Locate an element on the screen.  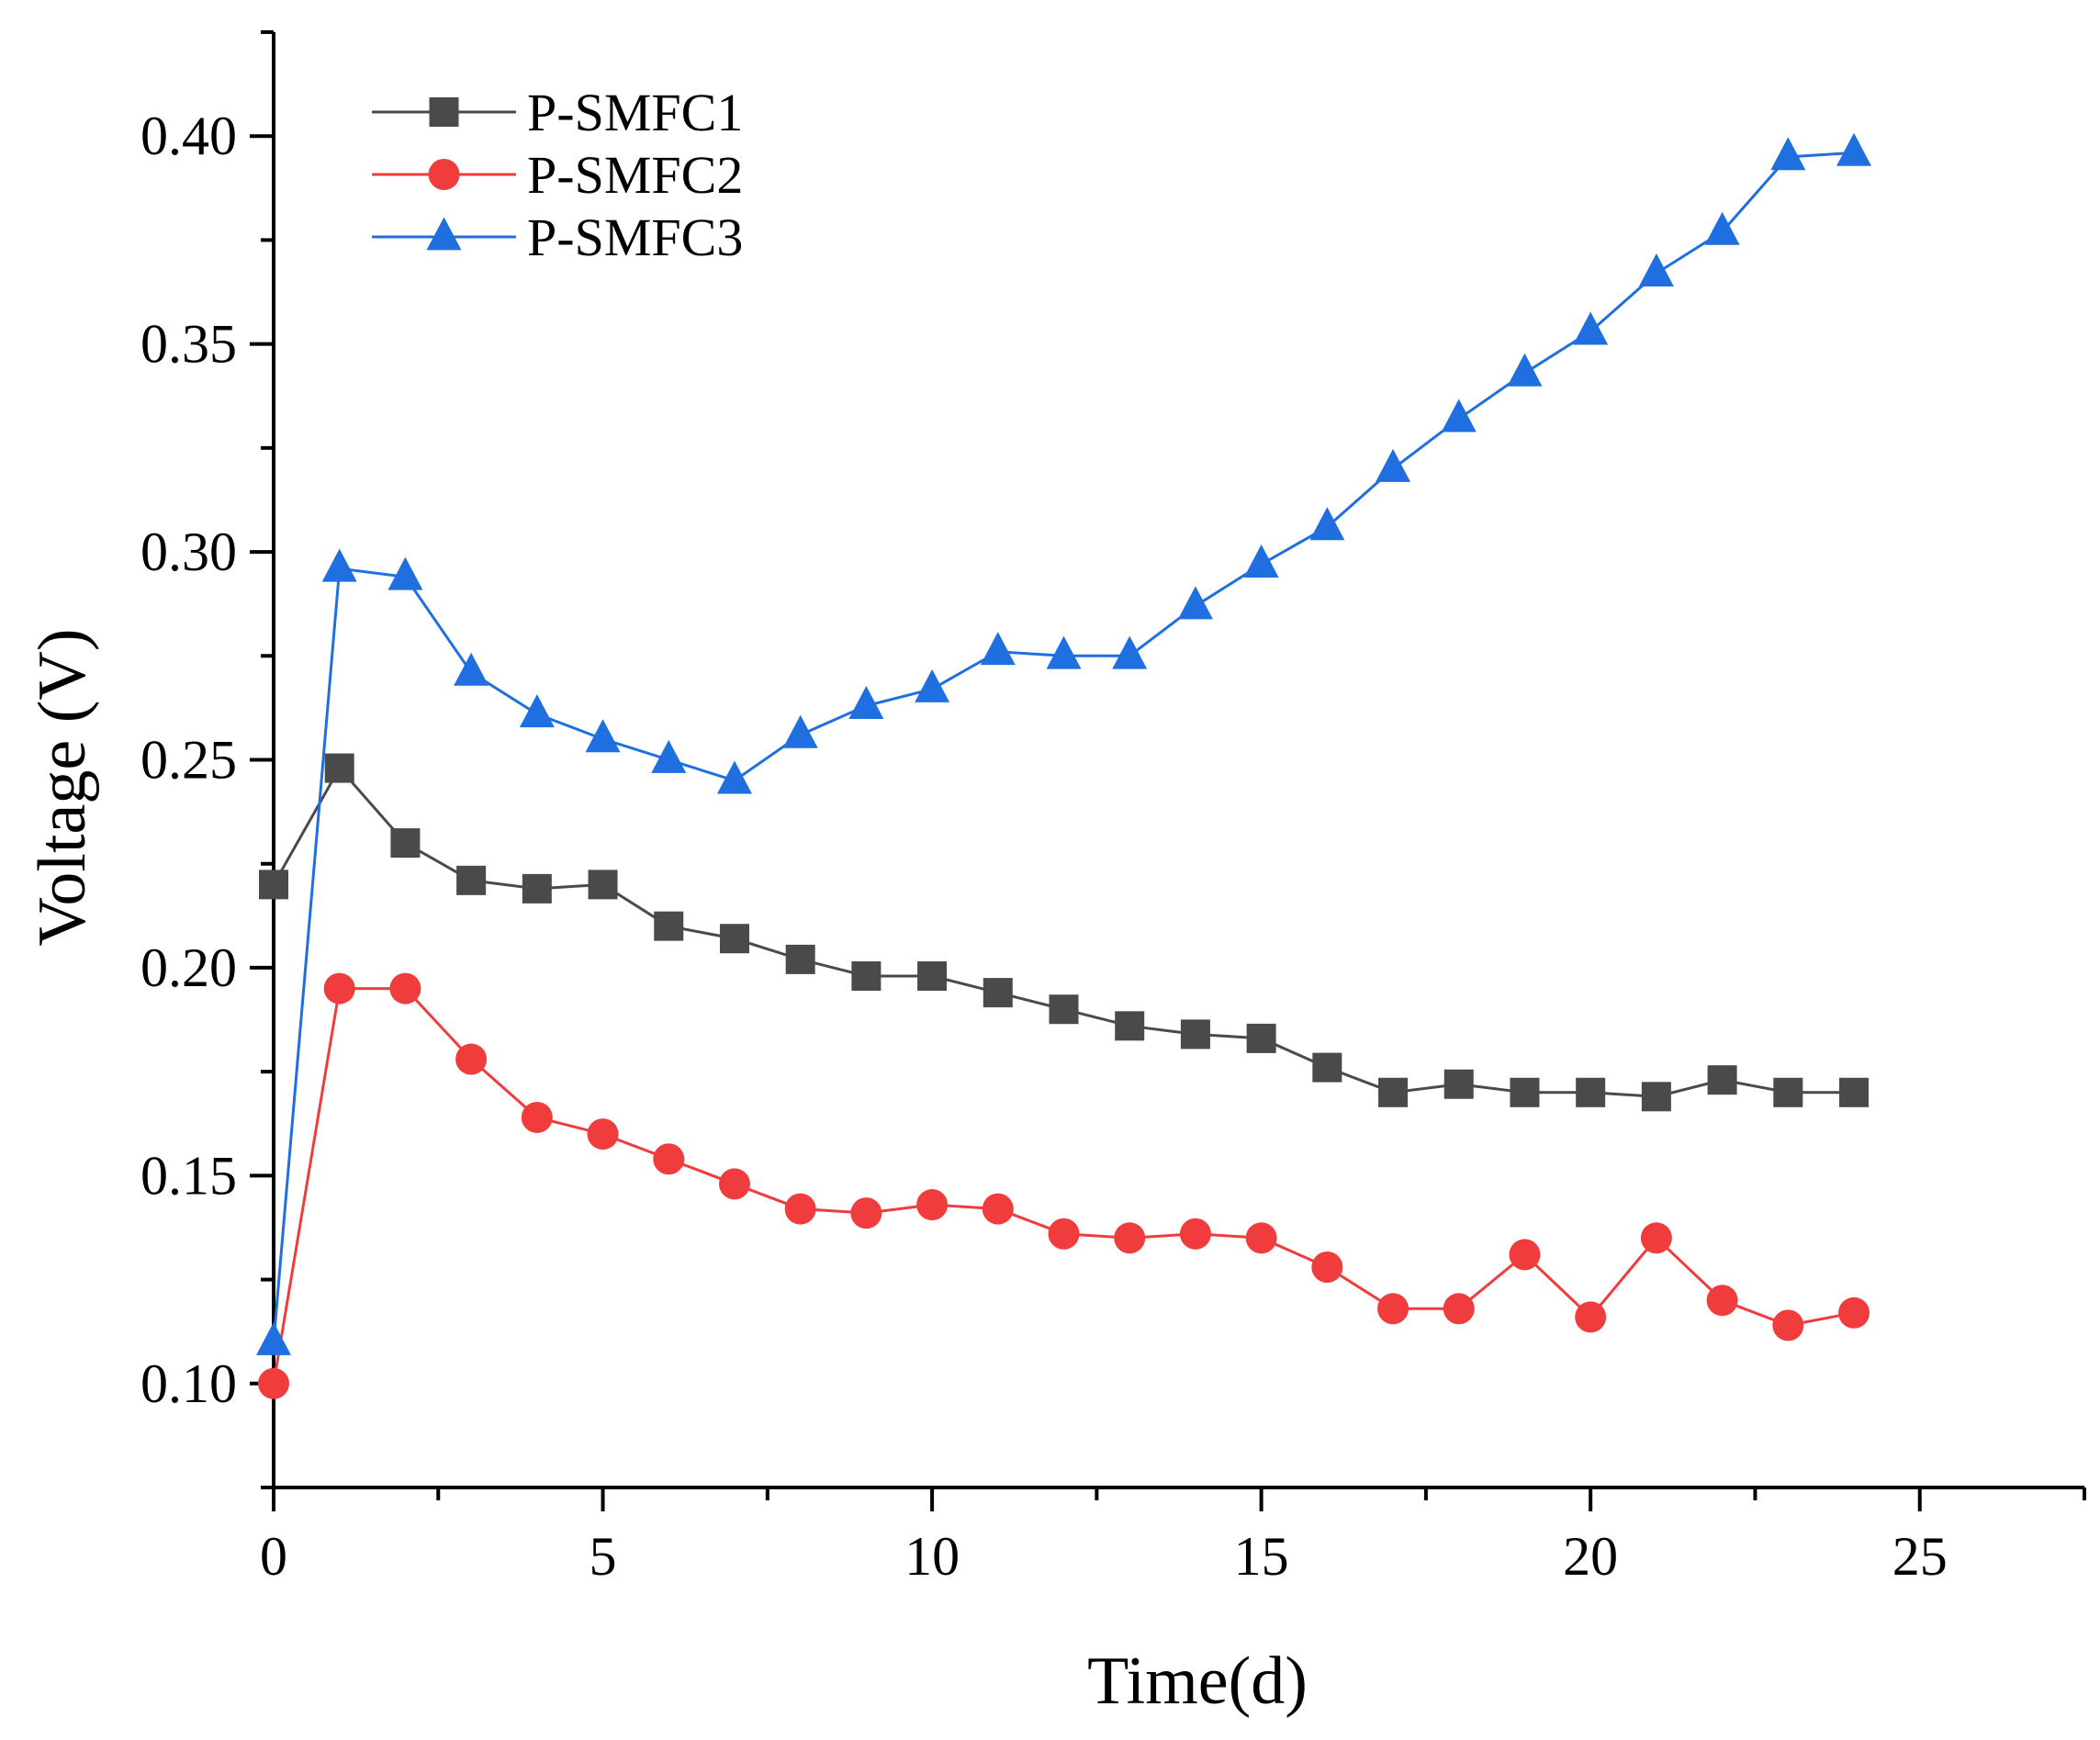
legend-label: P-SMFC2 is located at coordinates (635, 175).